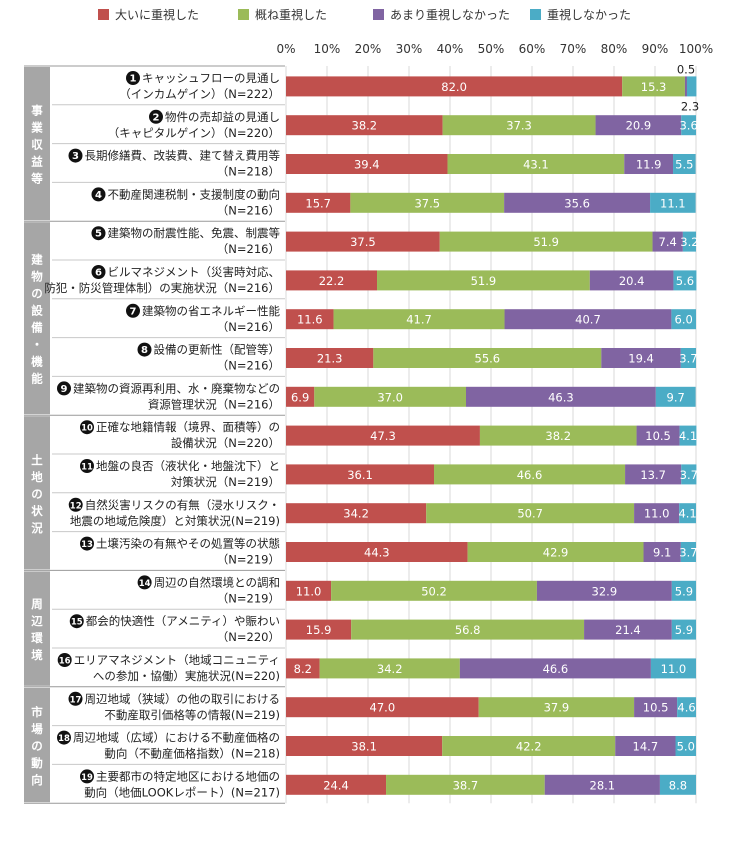 The width and height of the screenshot is (730, 842). I want to click on bar-segment-value: 50.7, so click(530, 514).